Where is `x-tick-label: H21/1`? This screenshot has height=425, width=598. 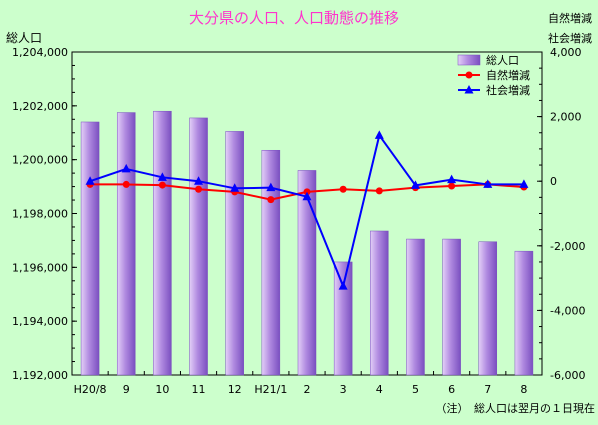 x-tick-label: H21/1 is located at coordinates (270, 389).